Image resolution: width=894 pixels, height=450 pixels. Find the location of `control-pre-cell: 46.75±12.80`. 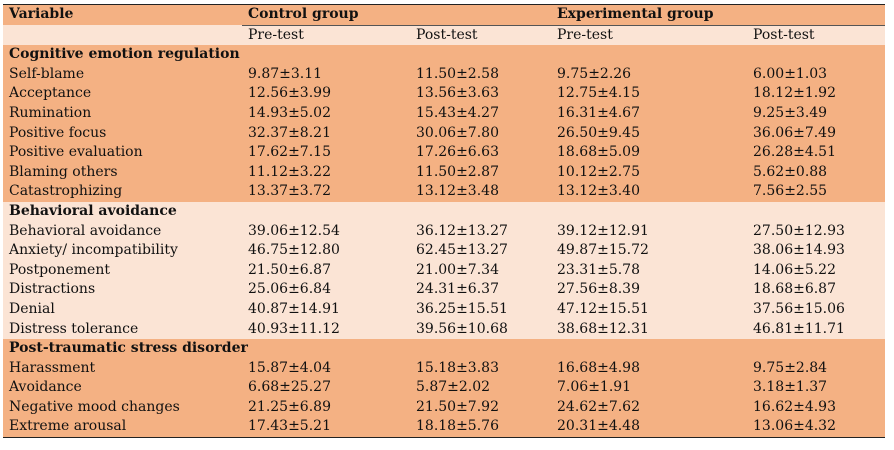

control-pre-cell: 46.75±12.80 is located at coordinates (326, 251).